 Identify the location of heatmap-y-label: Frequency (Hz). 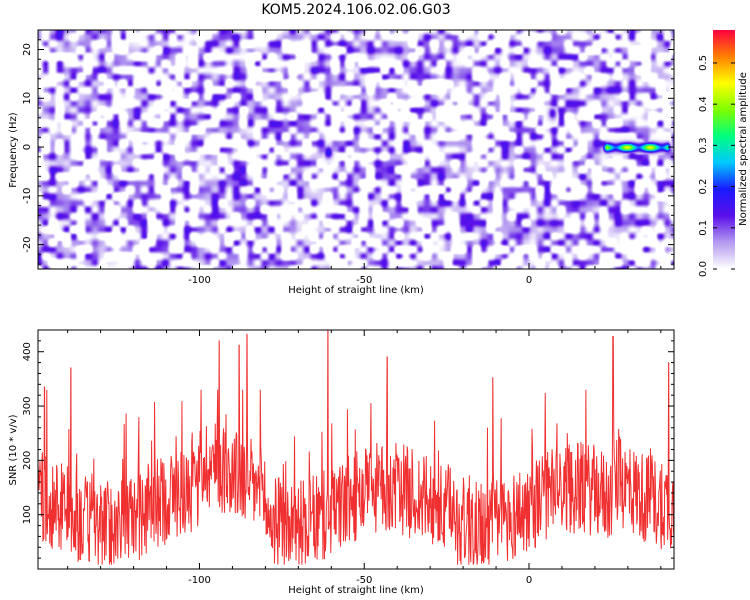
(13, 150).